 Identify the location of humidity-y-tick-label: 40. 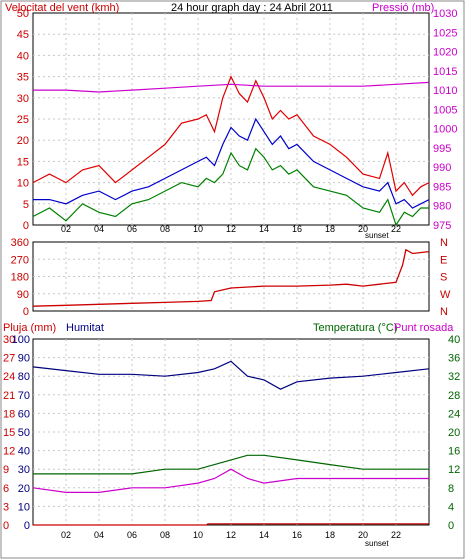
(24, 452).